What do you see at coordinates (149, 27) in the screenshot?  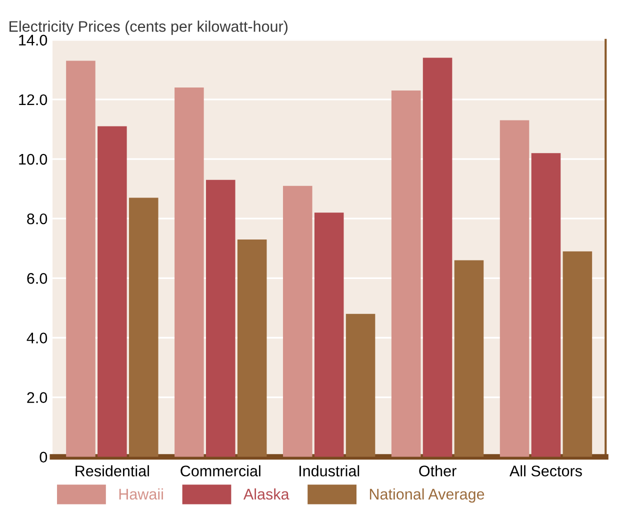 I see `y-axis-title: Electricity Prices (cents per kilowatt-hour)` at bounding box center [149, 27].